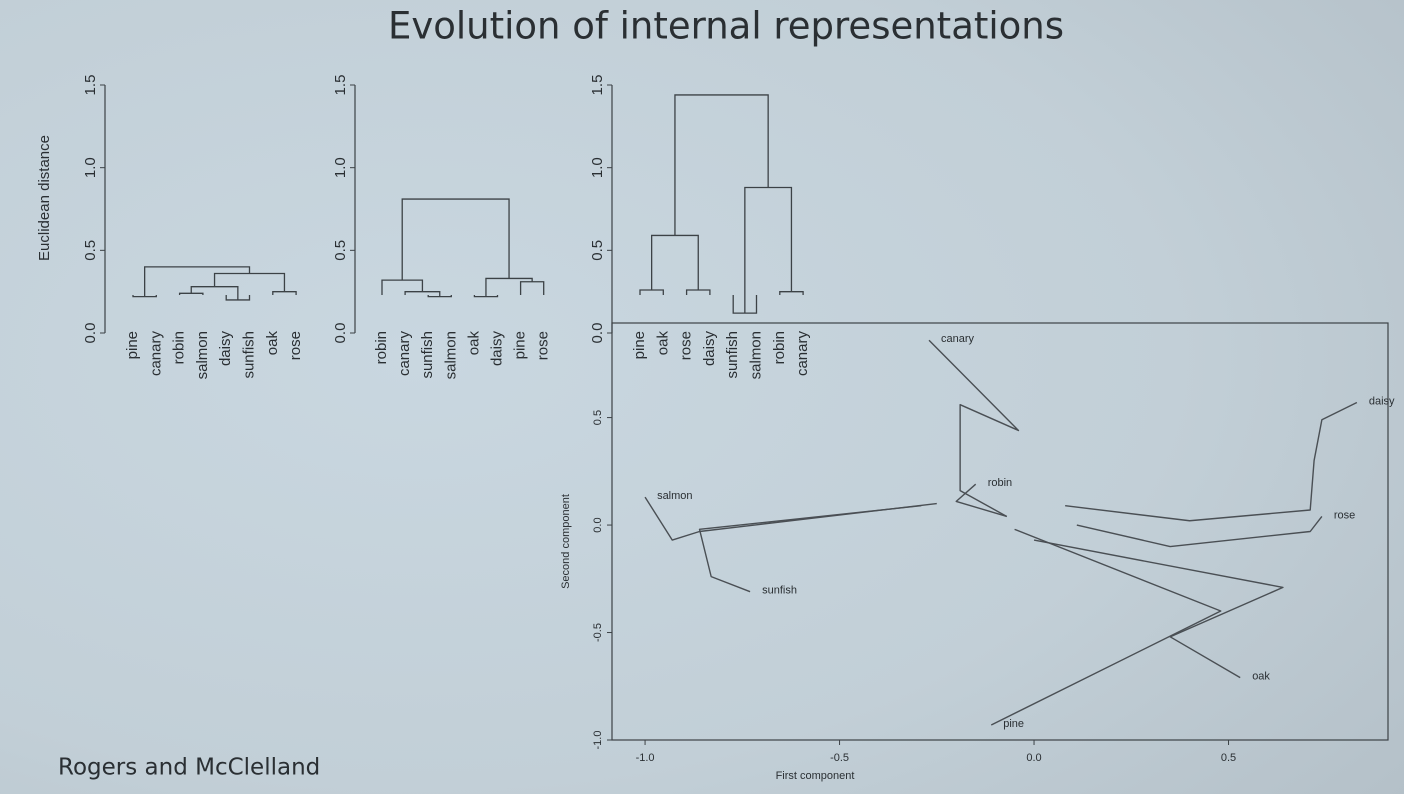 This screenshot has width=1404, height=794. I want to click on x-tick-label: -0.5, so click(839, 758).